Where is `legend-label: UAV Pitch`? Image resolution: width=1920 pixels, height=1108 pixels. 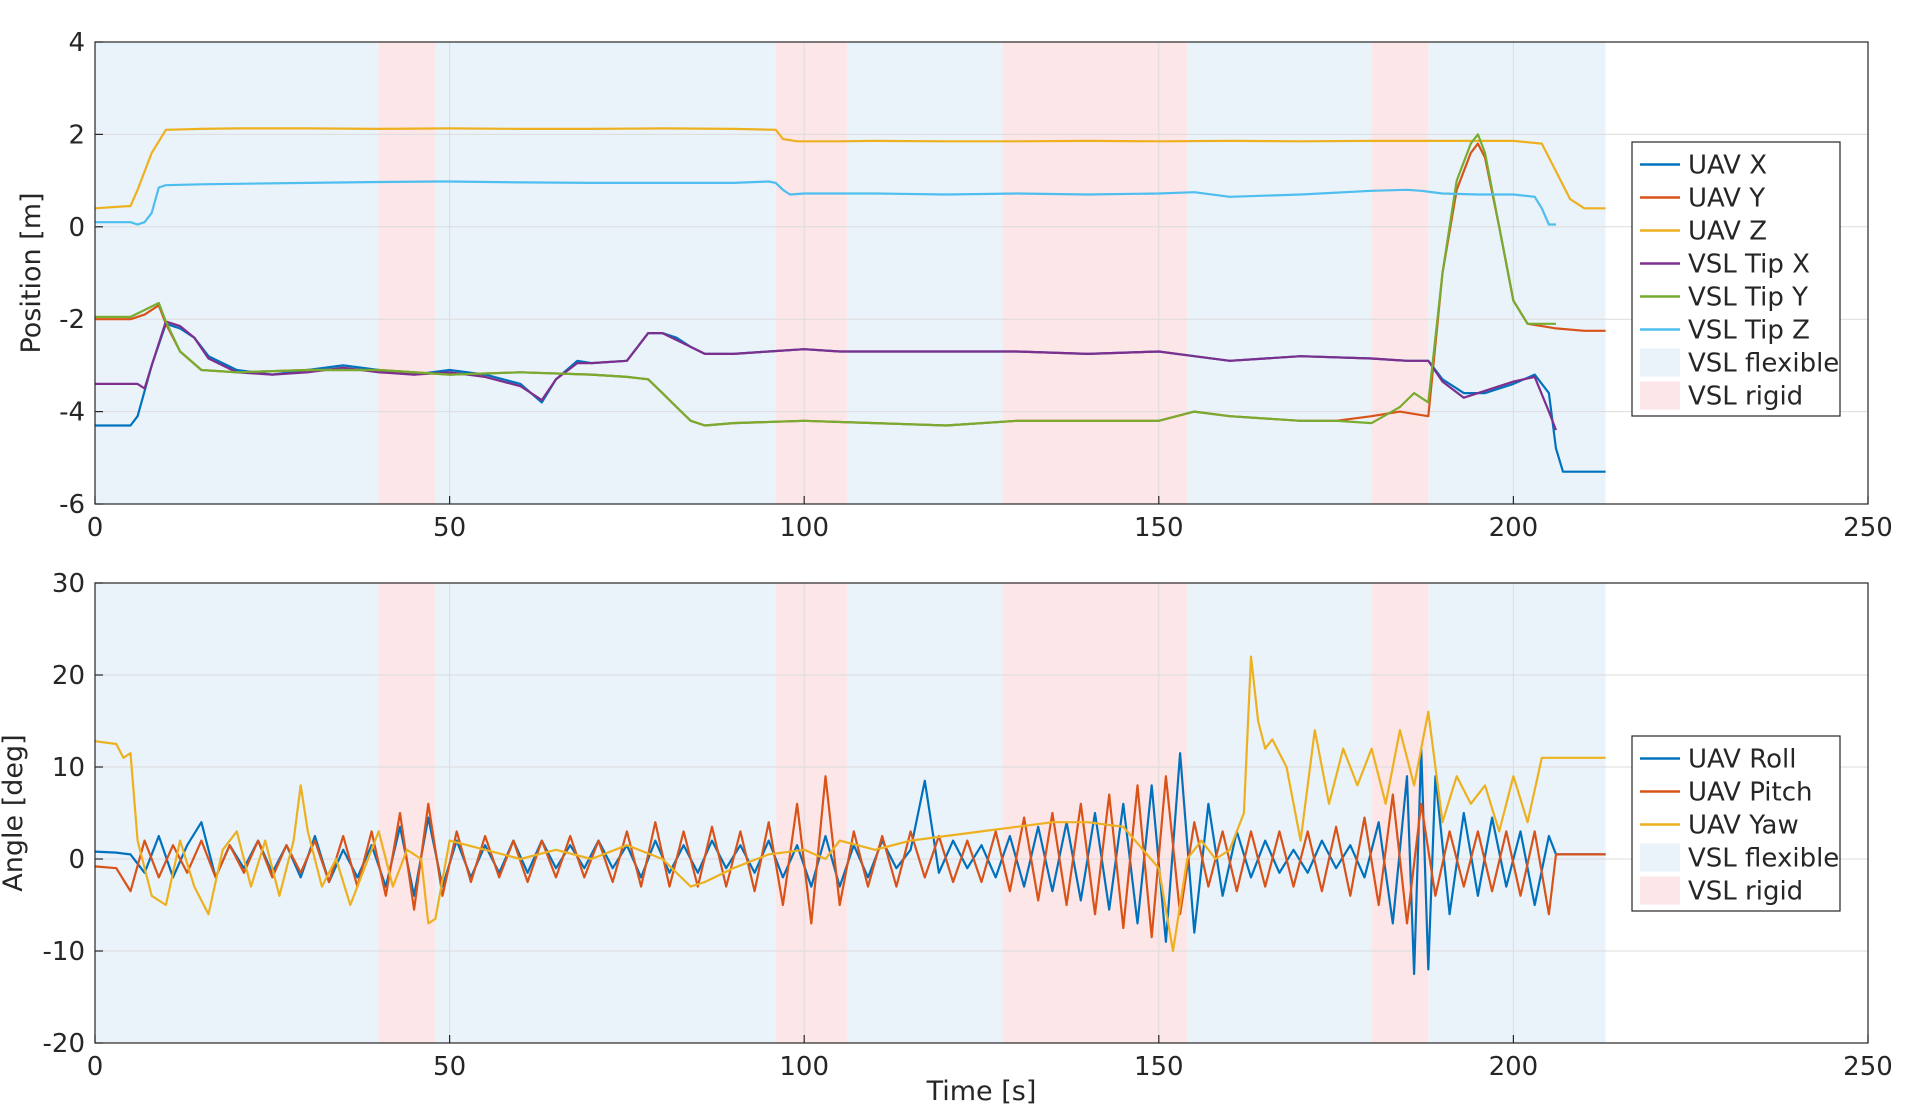 legend-label: UAV Pitch is located at coordinates (1750, 793).